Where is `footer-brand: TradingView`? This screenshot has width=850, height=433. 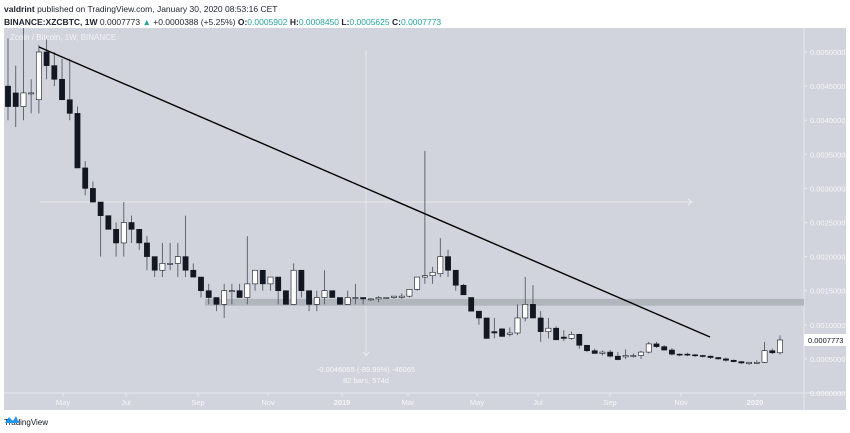 footer-brand: TradingView is located at coordinates (26, 422).